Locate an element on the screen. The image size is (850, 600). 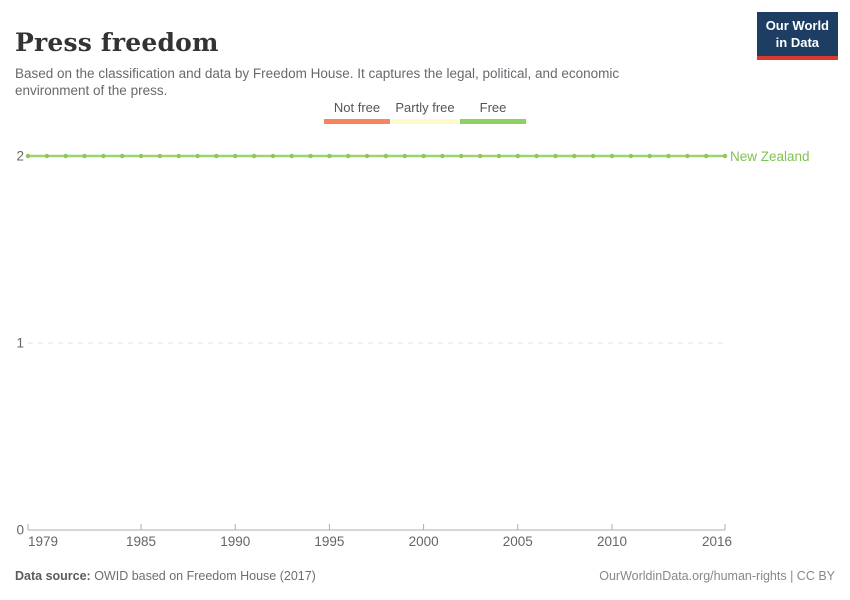
x-tick-label-1979: 1979 is located at coordinates (43, 541).